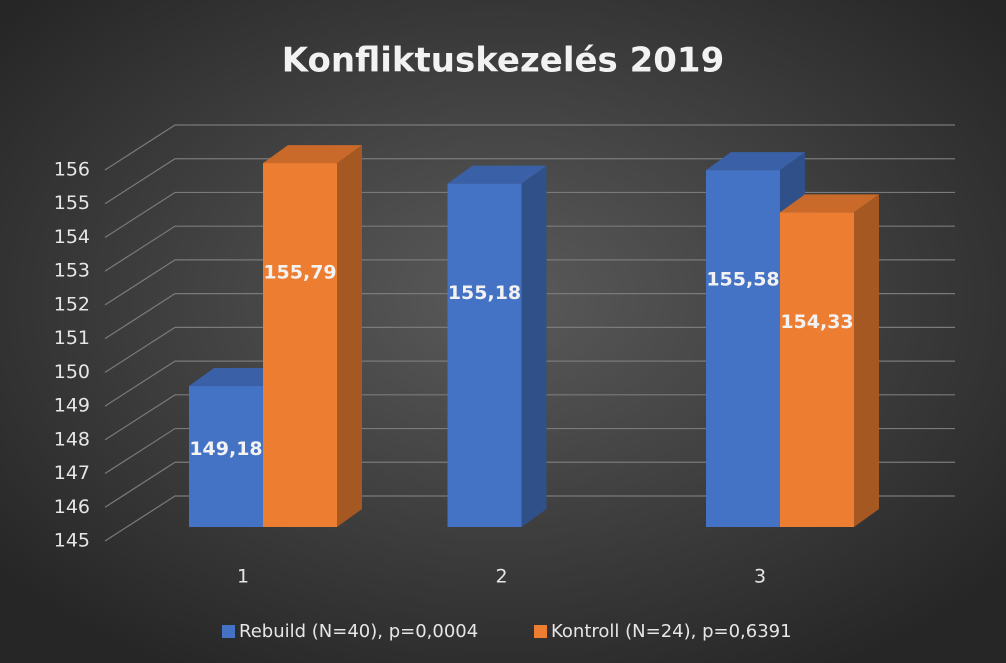 The width and height of the screenshot is (1006, 663). I want to click on legend-label: Kontroll (N=24), p=0,6391, so click(671, 631).